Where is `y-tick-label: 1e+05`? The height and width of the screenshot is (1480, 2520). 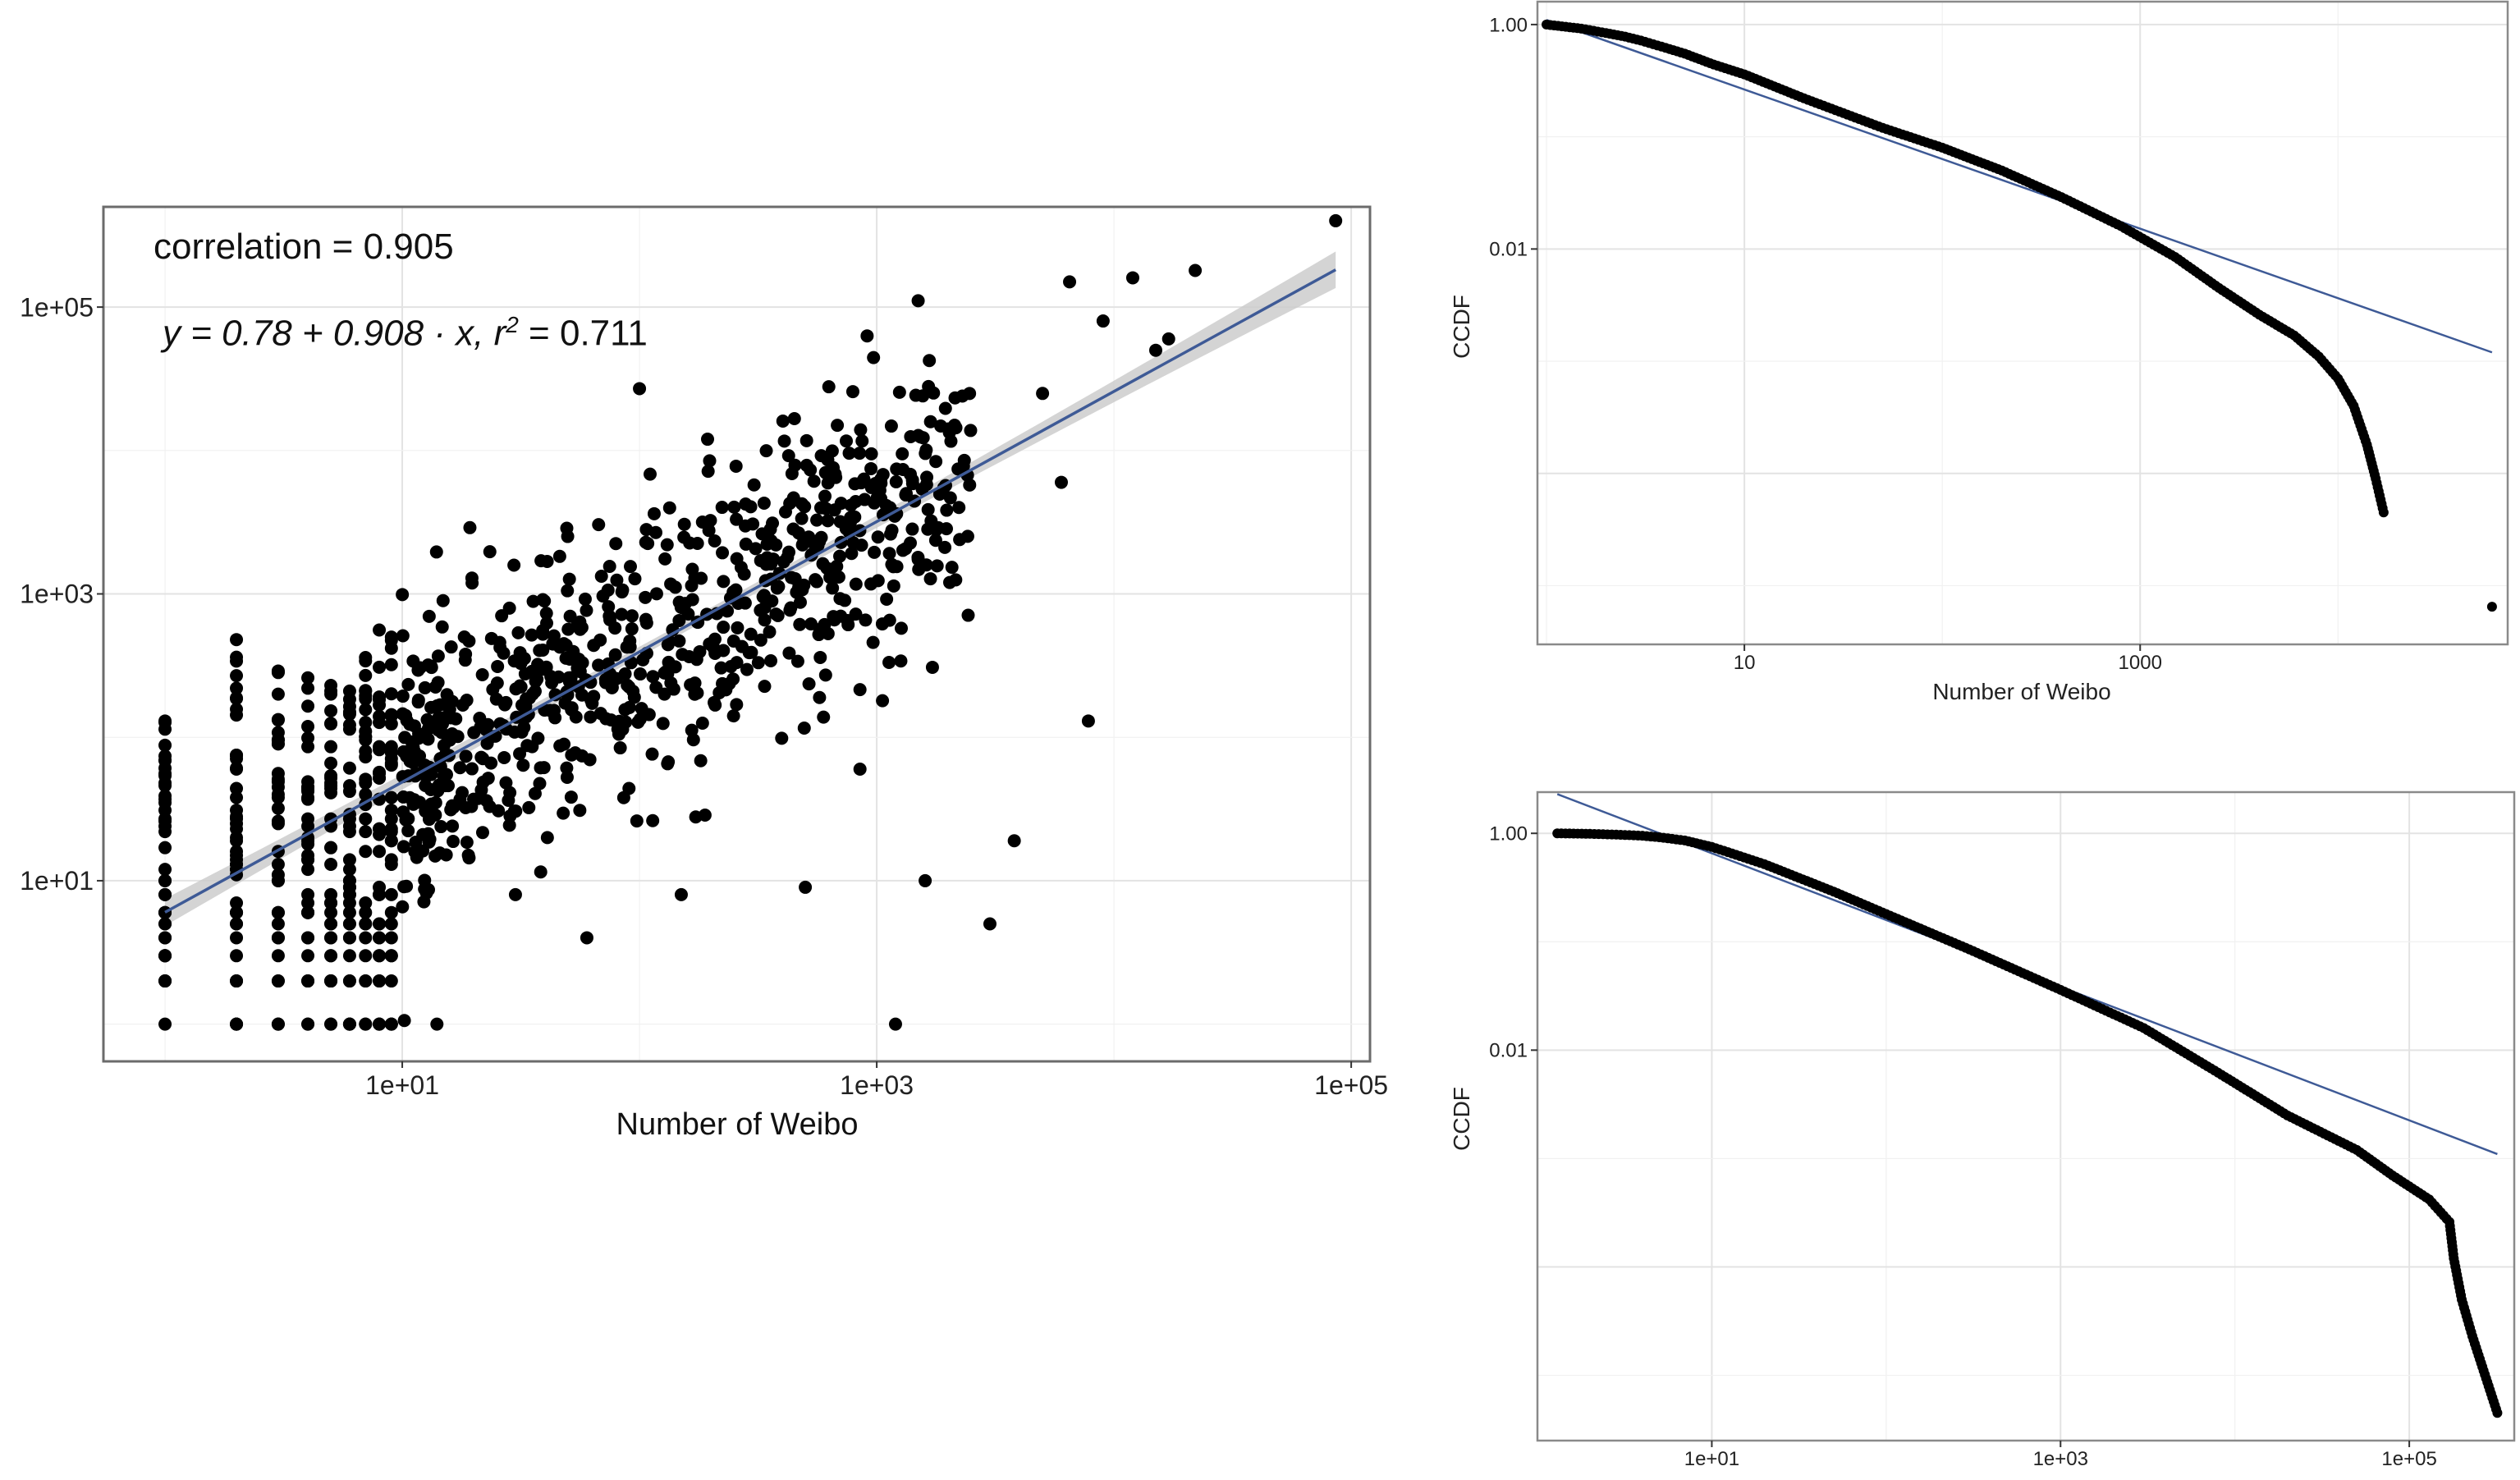 y-tick-label: 1e+05 is located at coordinates (57, 307).